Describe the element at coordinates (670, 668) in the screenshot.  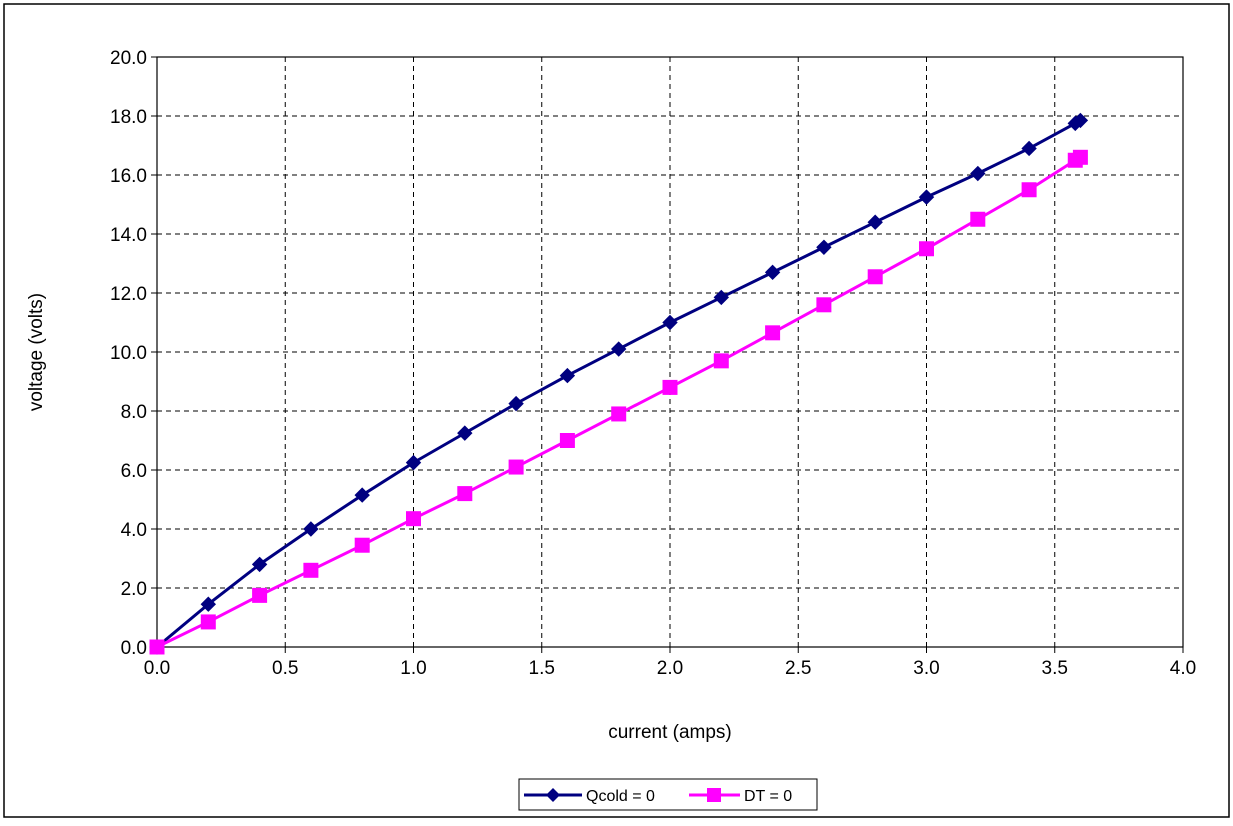
I see `x-tick-label: 2.0` at that location.